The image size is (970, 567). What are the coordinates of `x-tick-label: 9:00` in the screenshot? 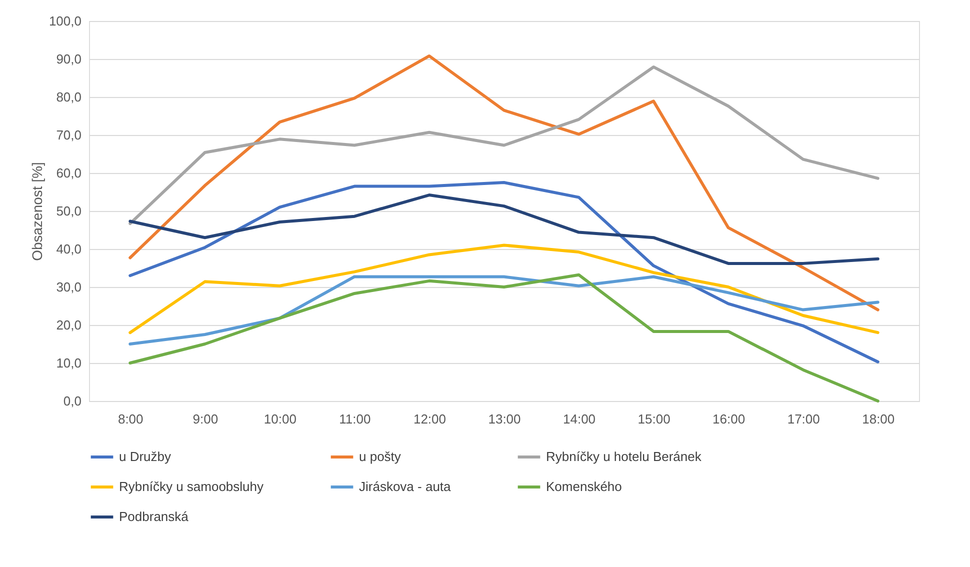 It's located at (205, 419).